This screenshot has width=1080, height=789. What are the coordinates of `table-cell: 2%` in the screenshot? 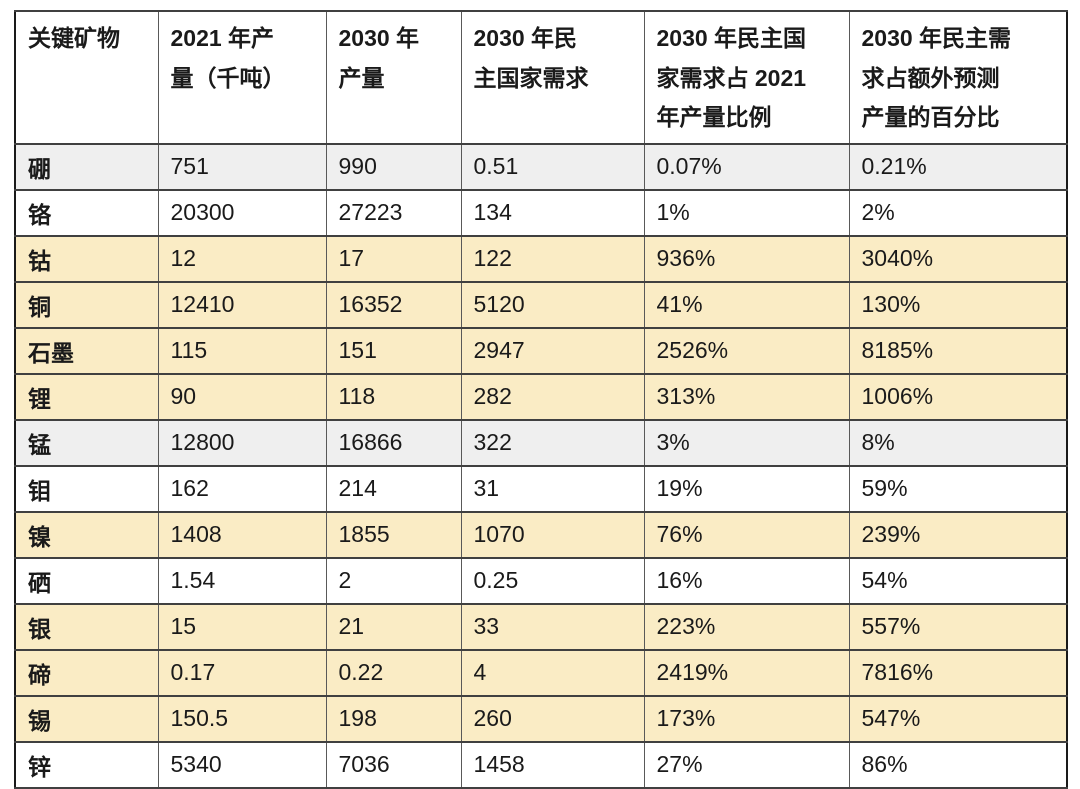 It's located at (958, 212).